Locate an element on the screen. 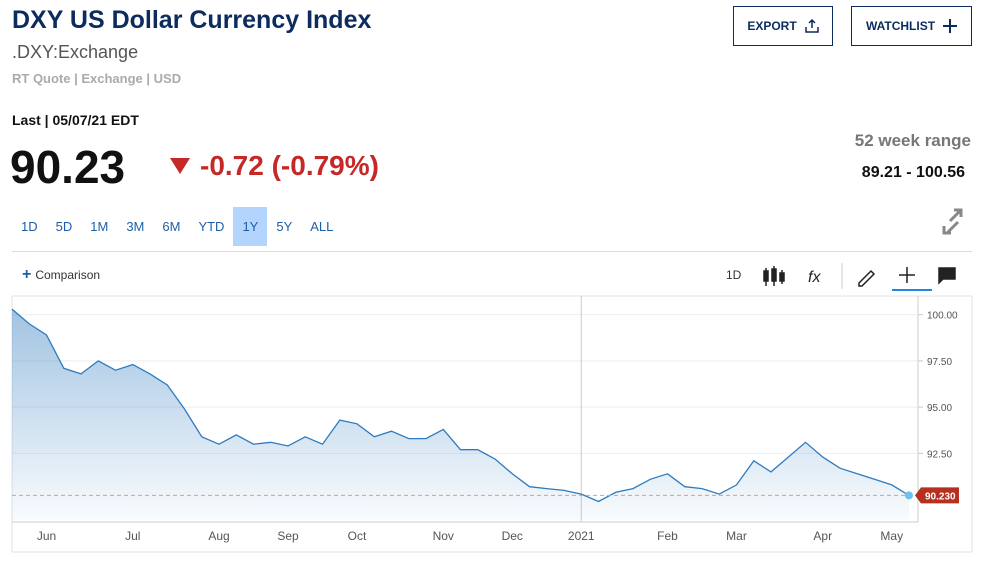 Image resolution: width=987 pixels, height=564 pixels. export-label: EXPORT is located at coordinates (772, 26).